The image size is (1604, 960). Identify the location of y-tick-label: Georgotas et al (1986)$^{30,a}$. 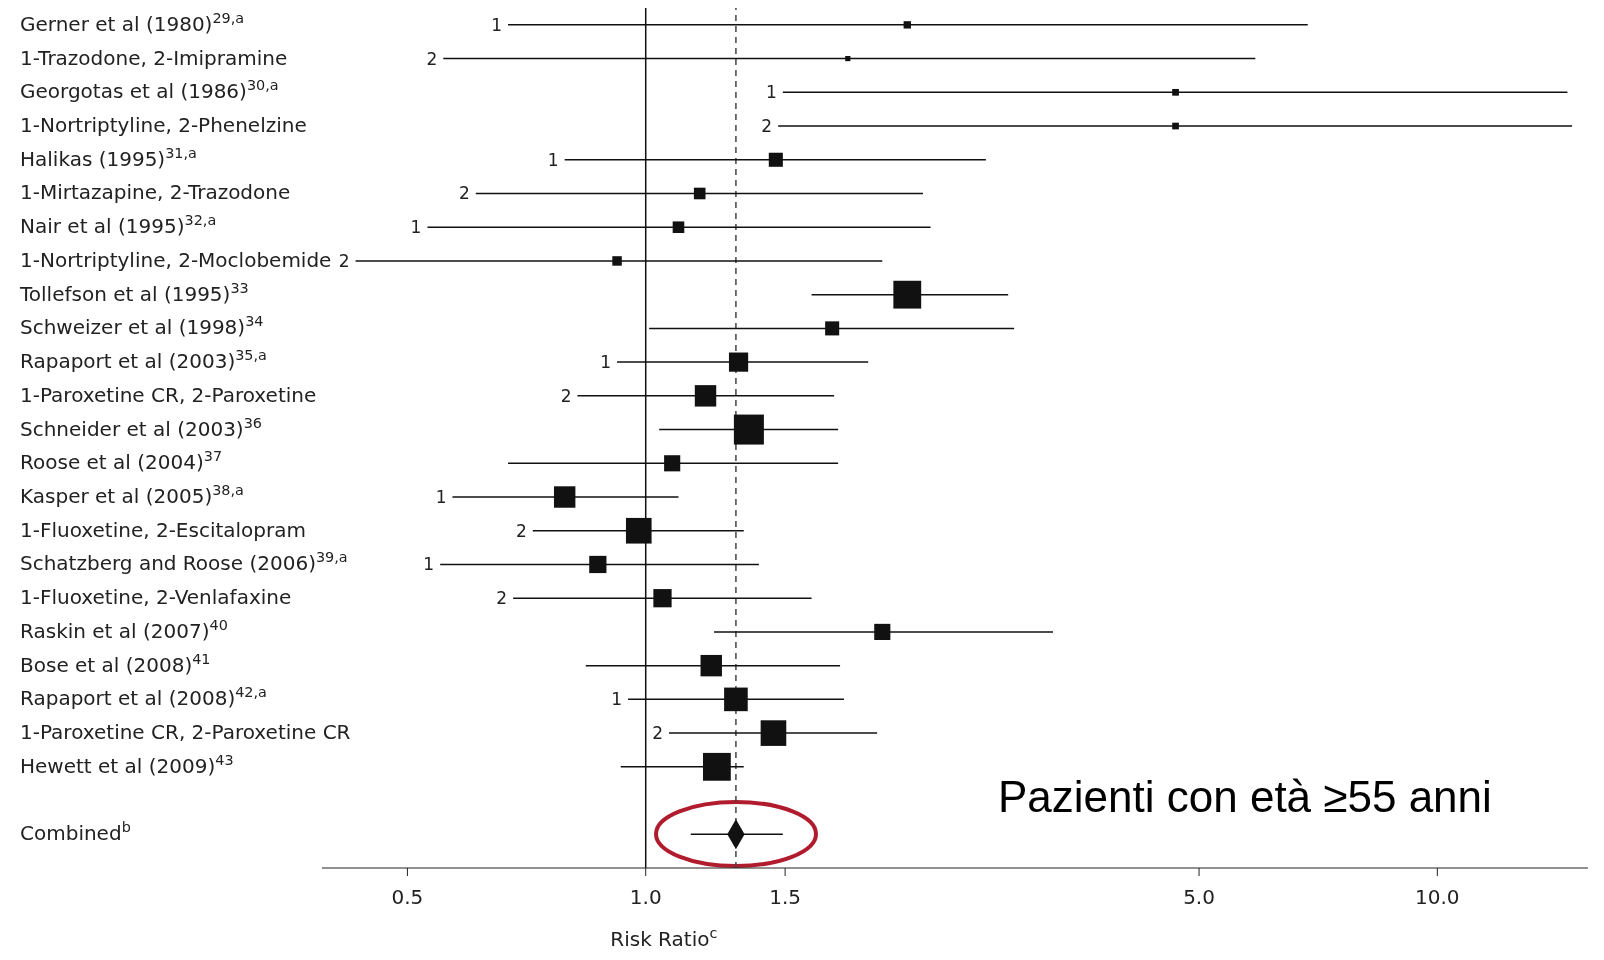
(149, 90).